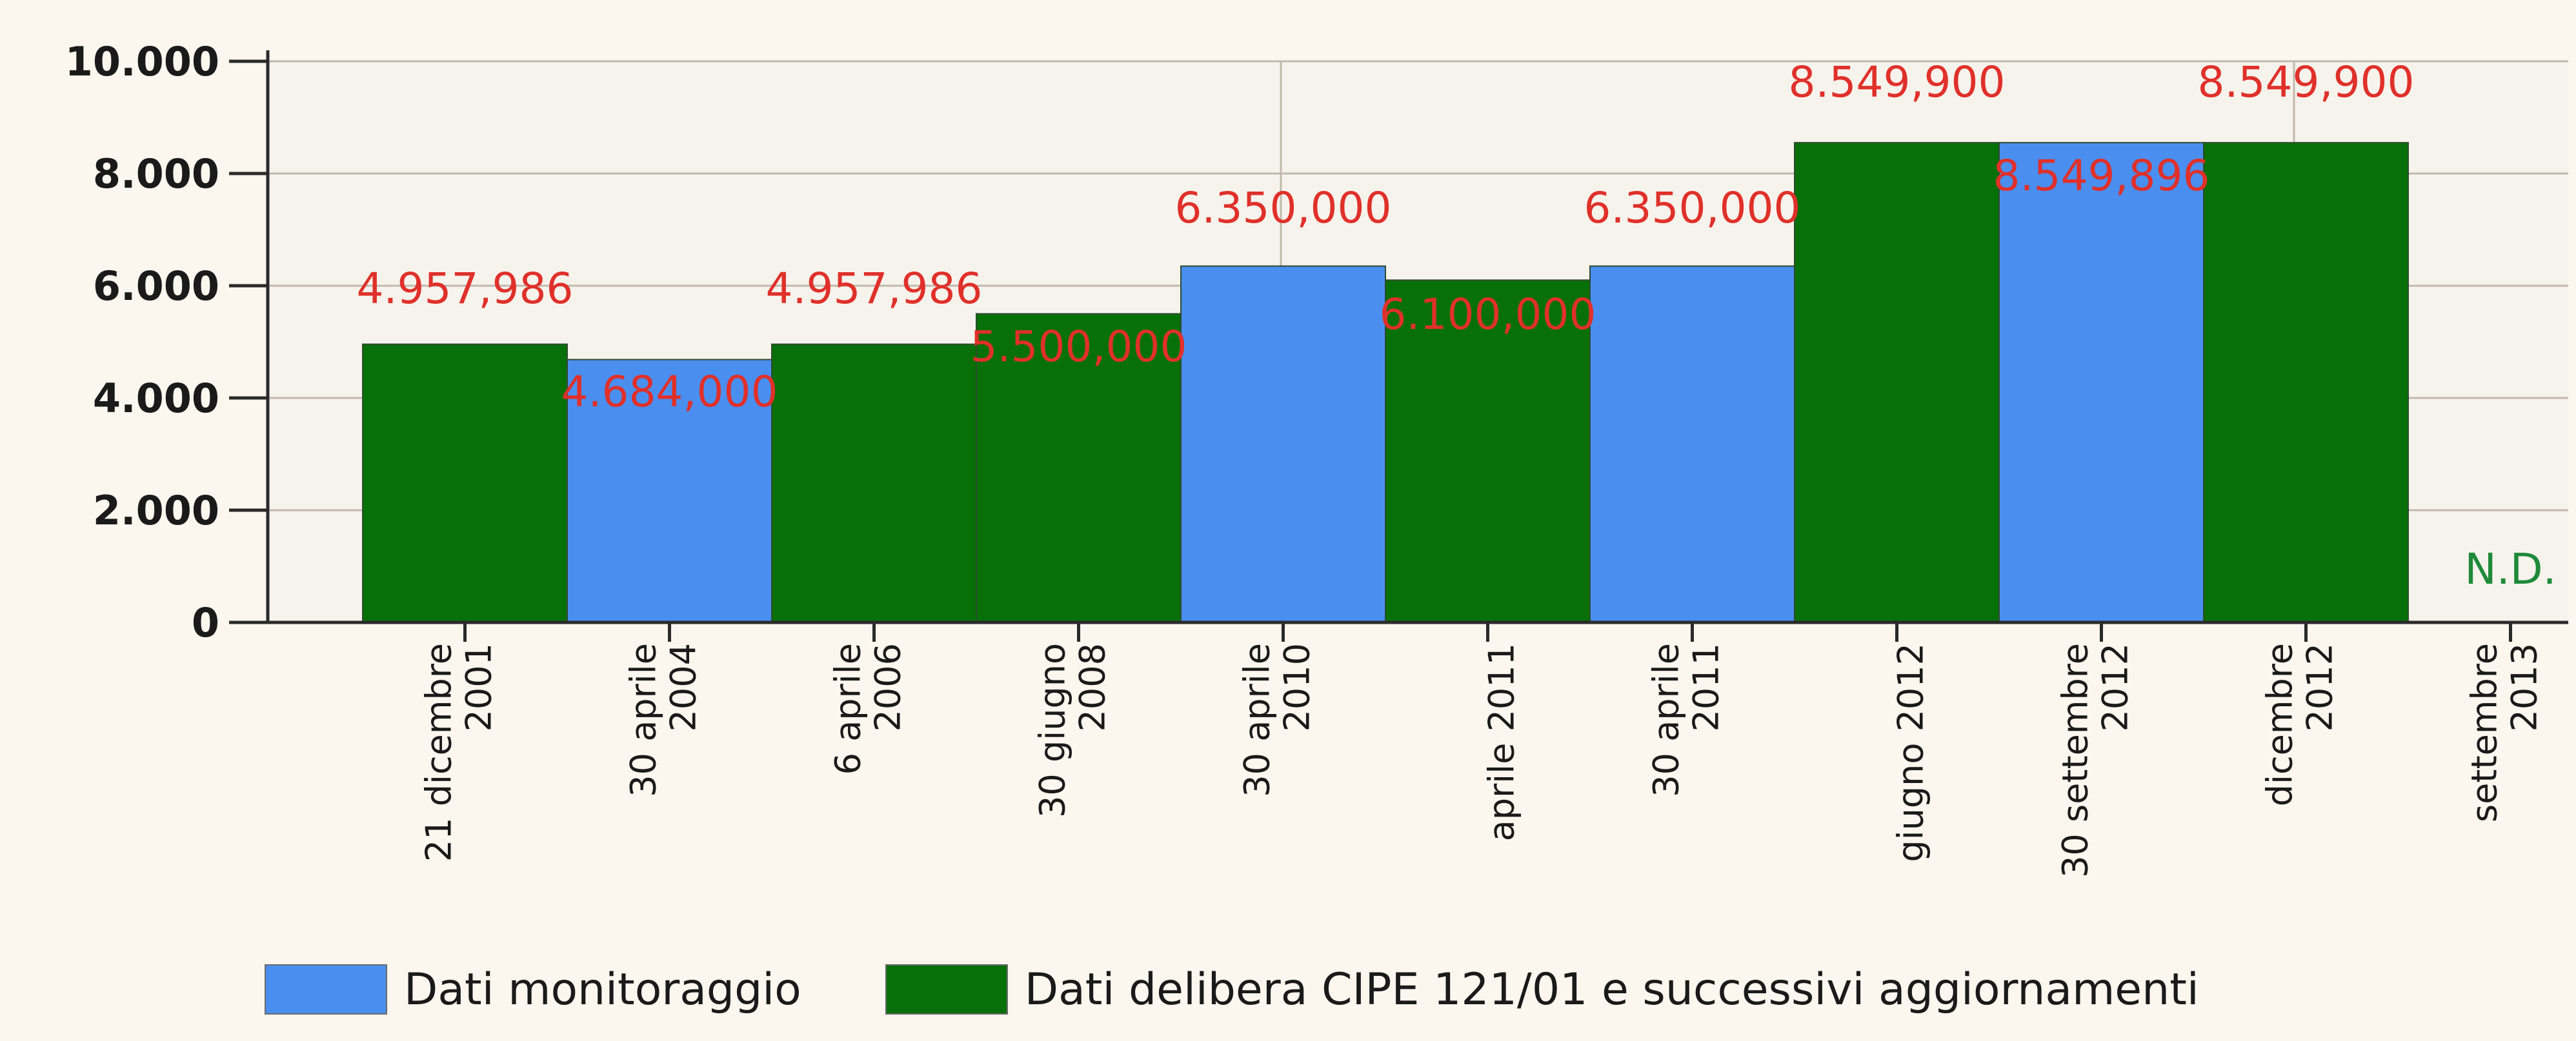 Image resolution: width=2576 pixels, height=1041 pixels. I want to click on legend-swatch-monitoraggio, so click(326, 990).